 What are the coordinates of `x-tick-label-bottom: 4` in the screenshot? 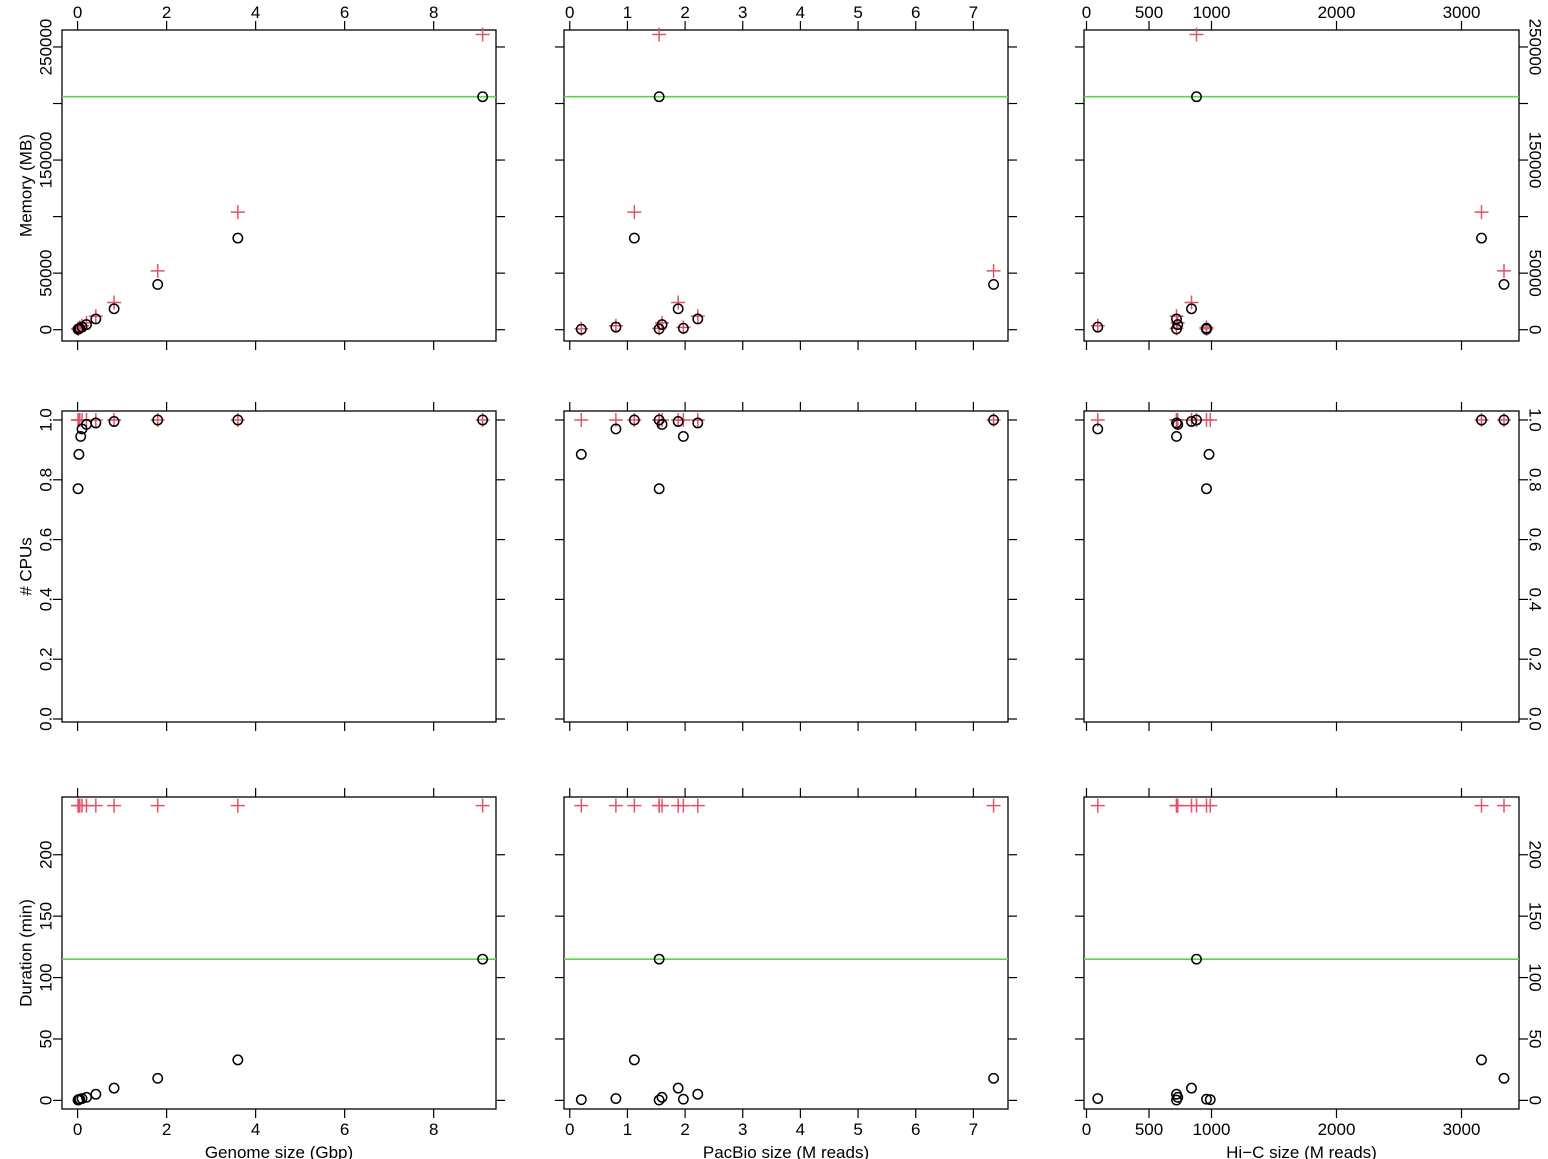 It's located at (255, 1129).